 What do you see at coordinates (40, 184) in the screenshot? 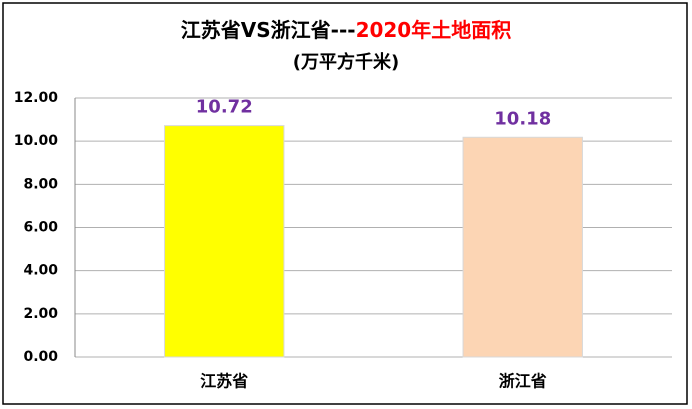
I see `y-tick-label: 8.00` at bounding box center [40, 184].